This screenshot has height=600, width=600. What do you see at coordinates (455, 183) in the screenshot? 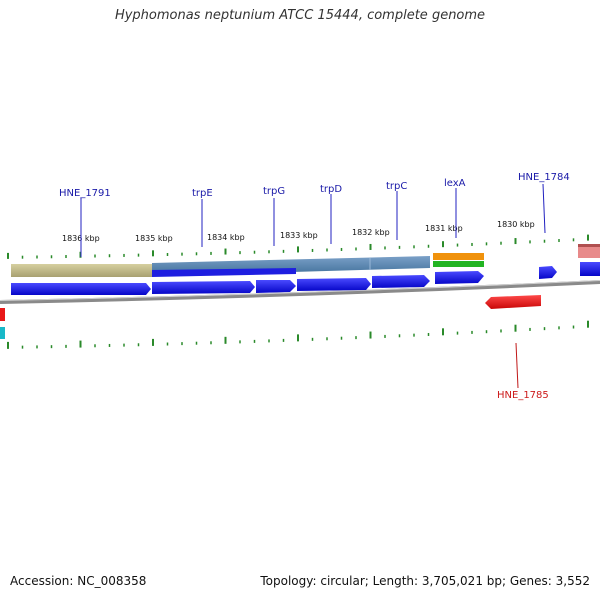
I see `gene-label-lexa: lexA` at bounding box center [455, 183].